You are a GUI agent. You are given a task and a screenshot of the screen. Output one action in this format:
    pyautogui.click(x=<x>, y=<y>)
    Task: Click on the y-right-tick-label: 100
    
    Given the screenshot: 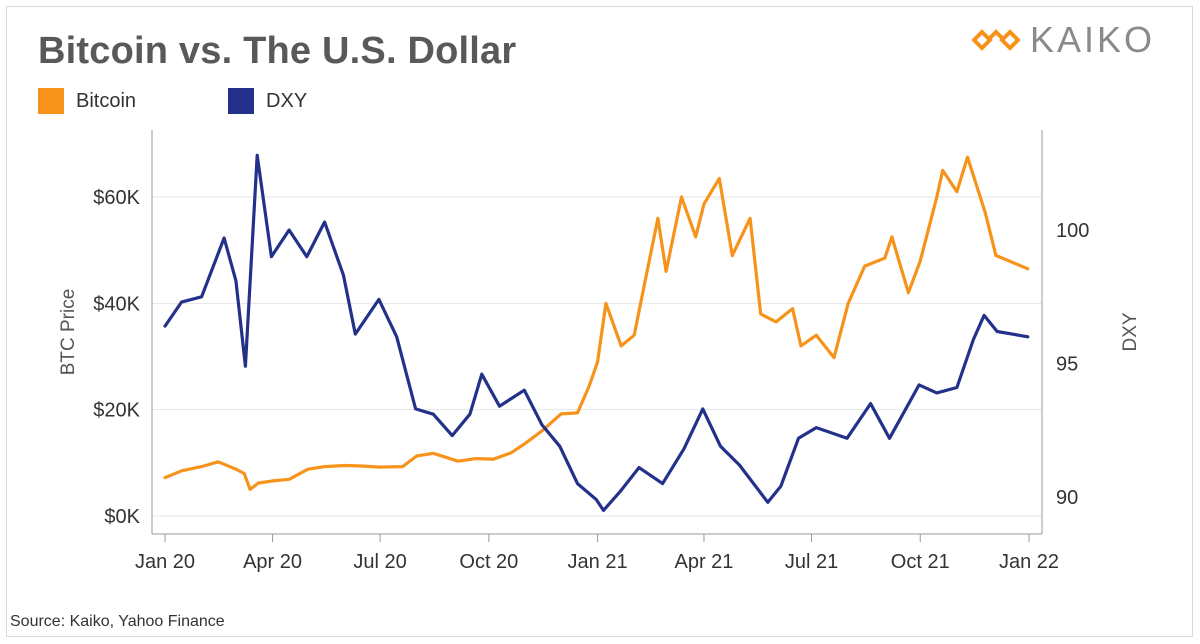 What is the action you would take?
    pyautogui.click(x=1072, y=231)
    